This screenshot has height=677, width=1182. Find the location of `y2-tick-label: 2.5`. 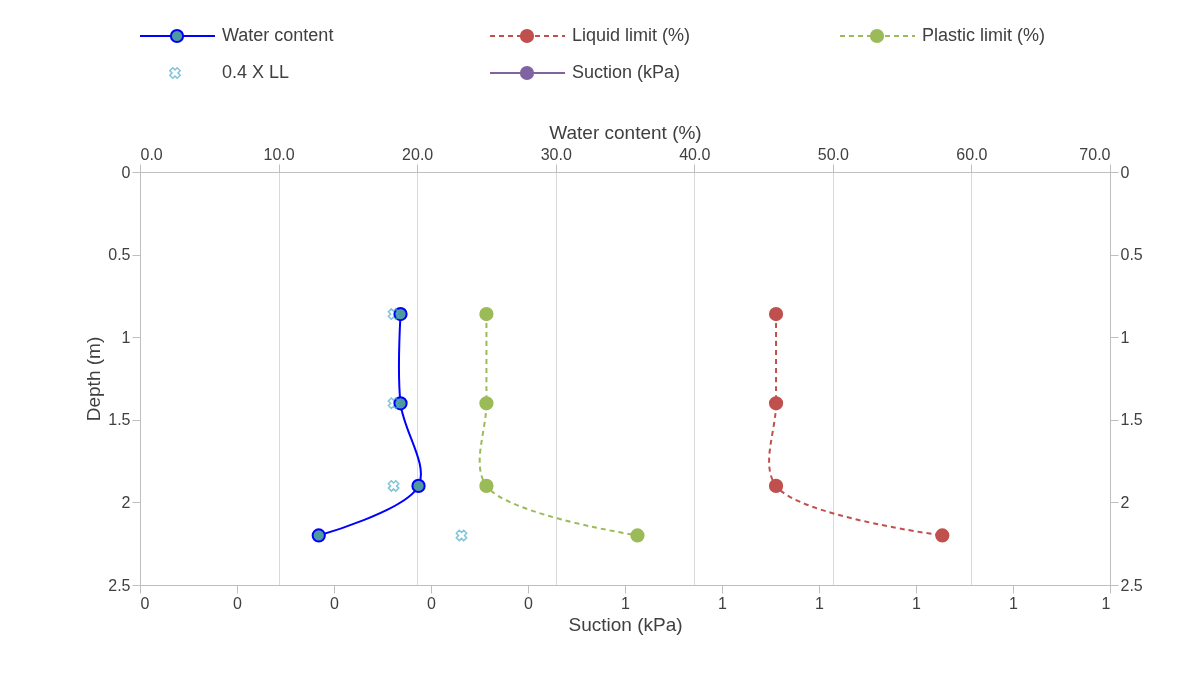

y2-tick-label: 2.5 is located at coordinates (1131, 585).